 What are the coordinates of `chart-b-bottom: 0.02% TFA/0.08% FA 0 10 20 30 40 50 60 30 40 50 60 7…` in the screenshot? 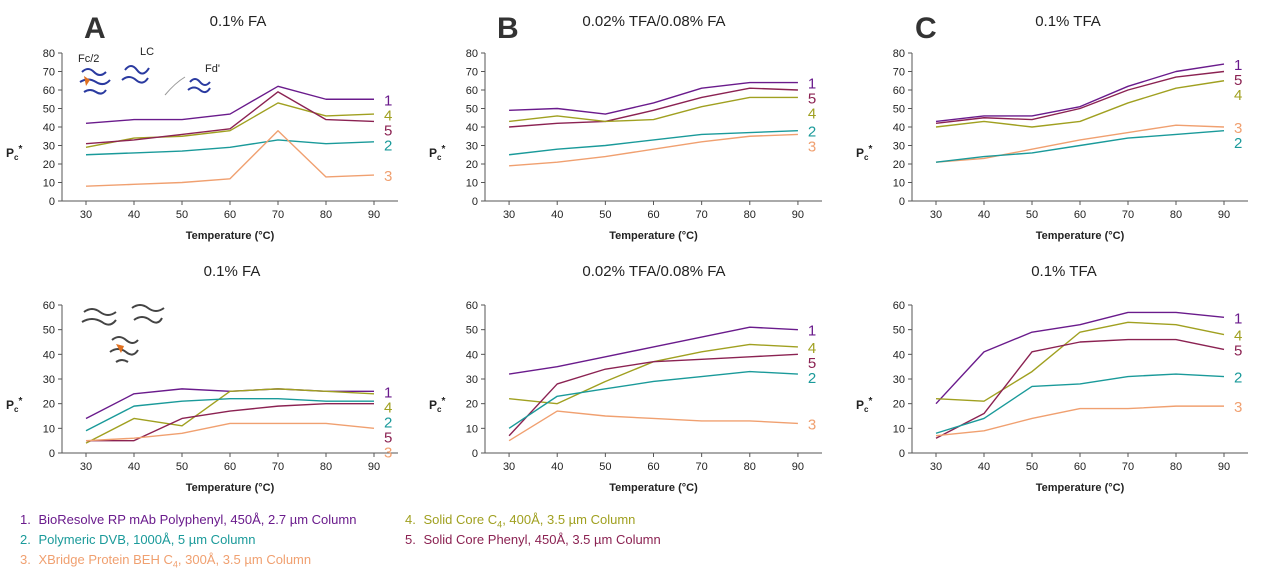 It's located at (625, 378).